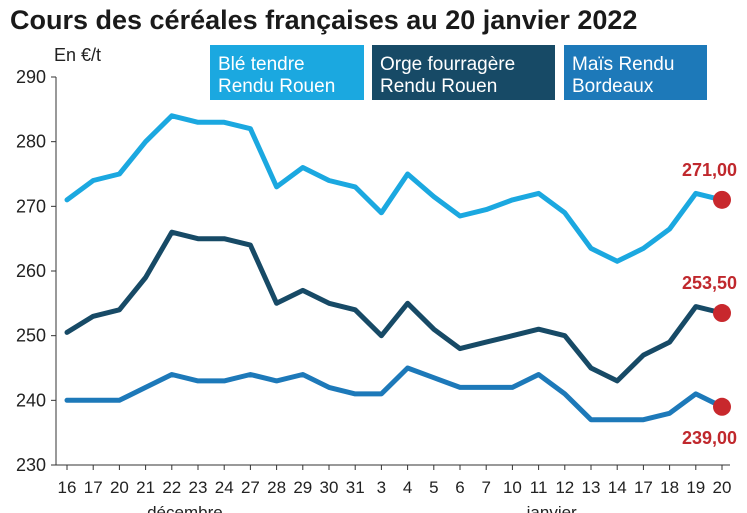  I want to click on y-tick-label: 250, so click(31, 336).